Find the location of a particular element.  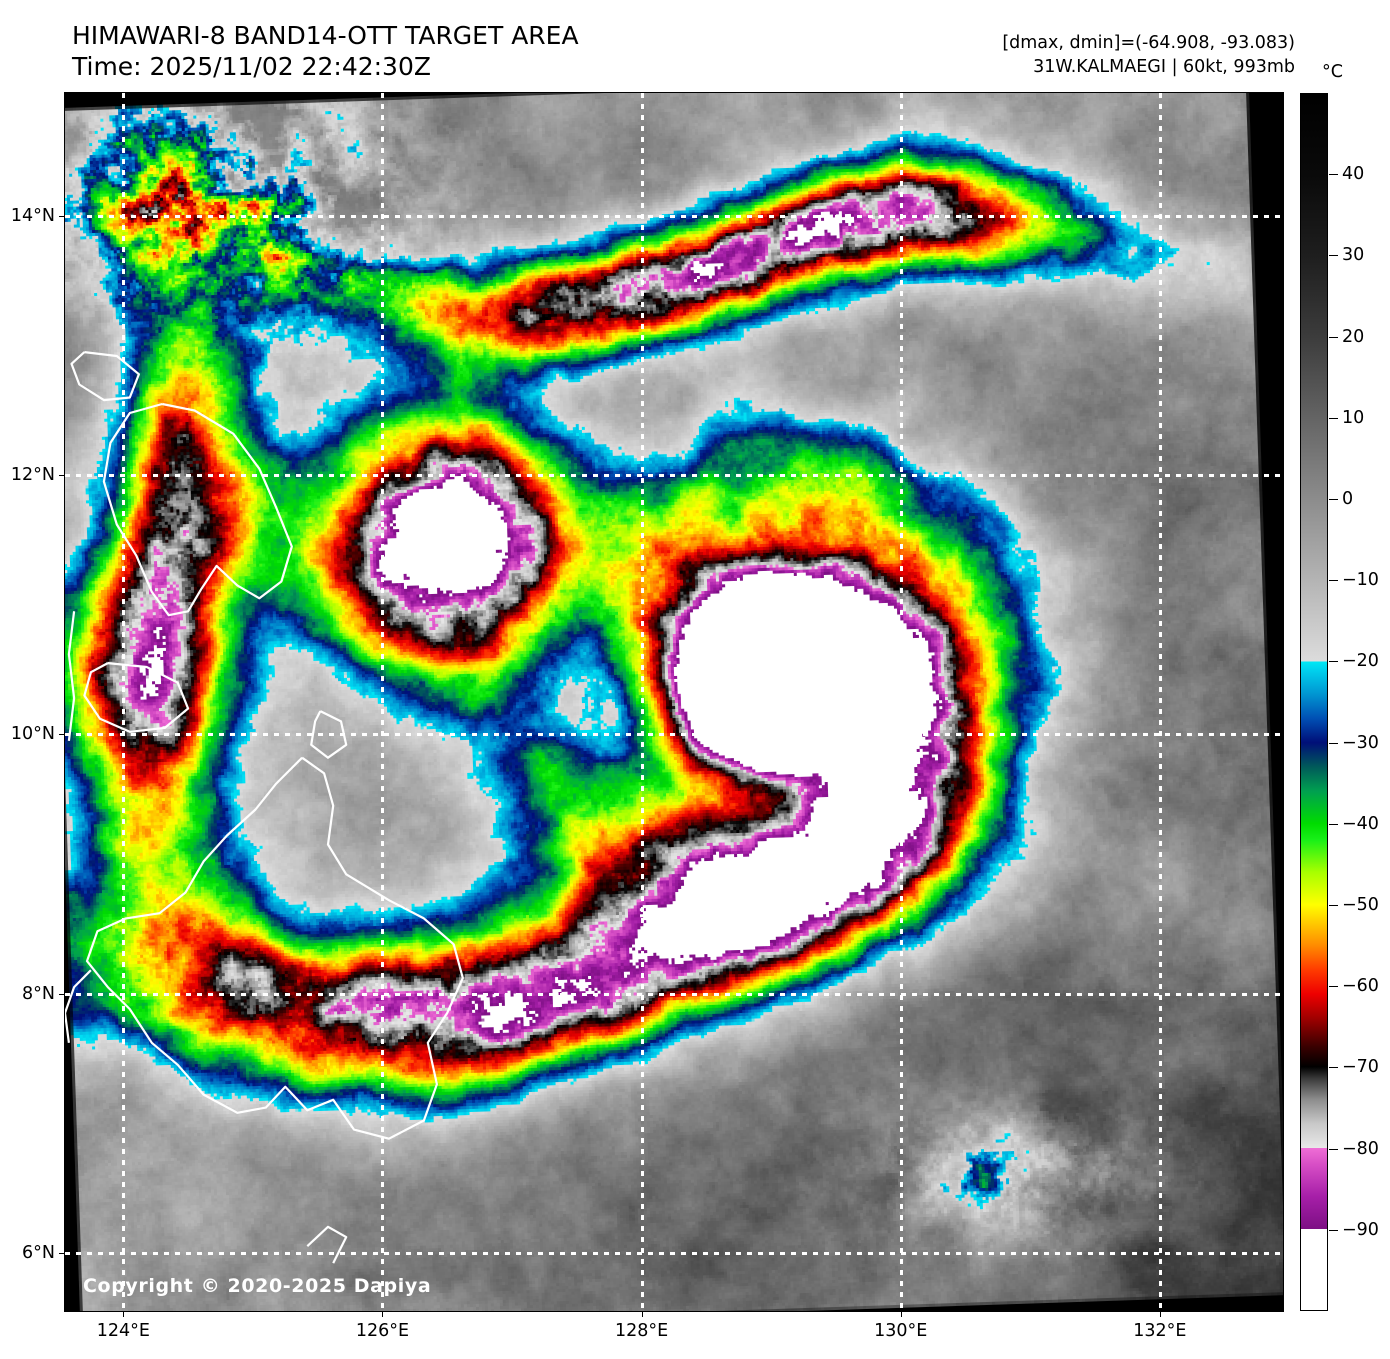

xtick-label-2: 128°E is located at coordinates (641, 1331).